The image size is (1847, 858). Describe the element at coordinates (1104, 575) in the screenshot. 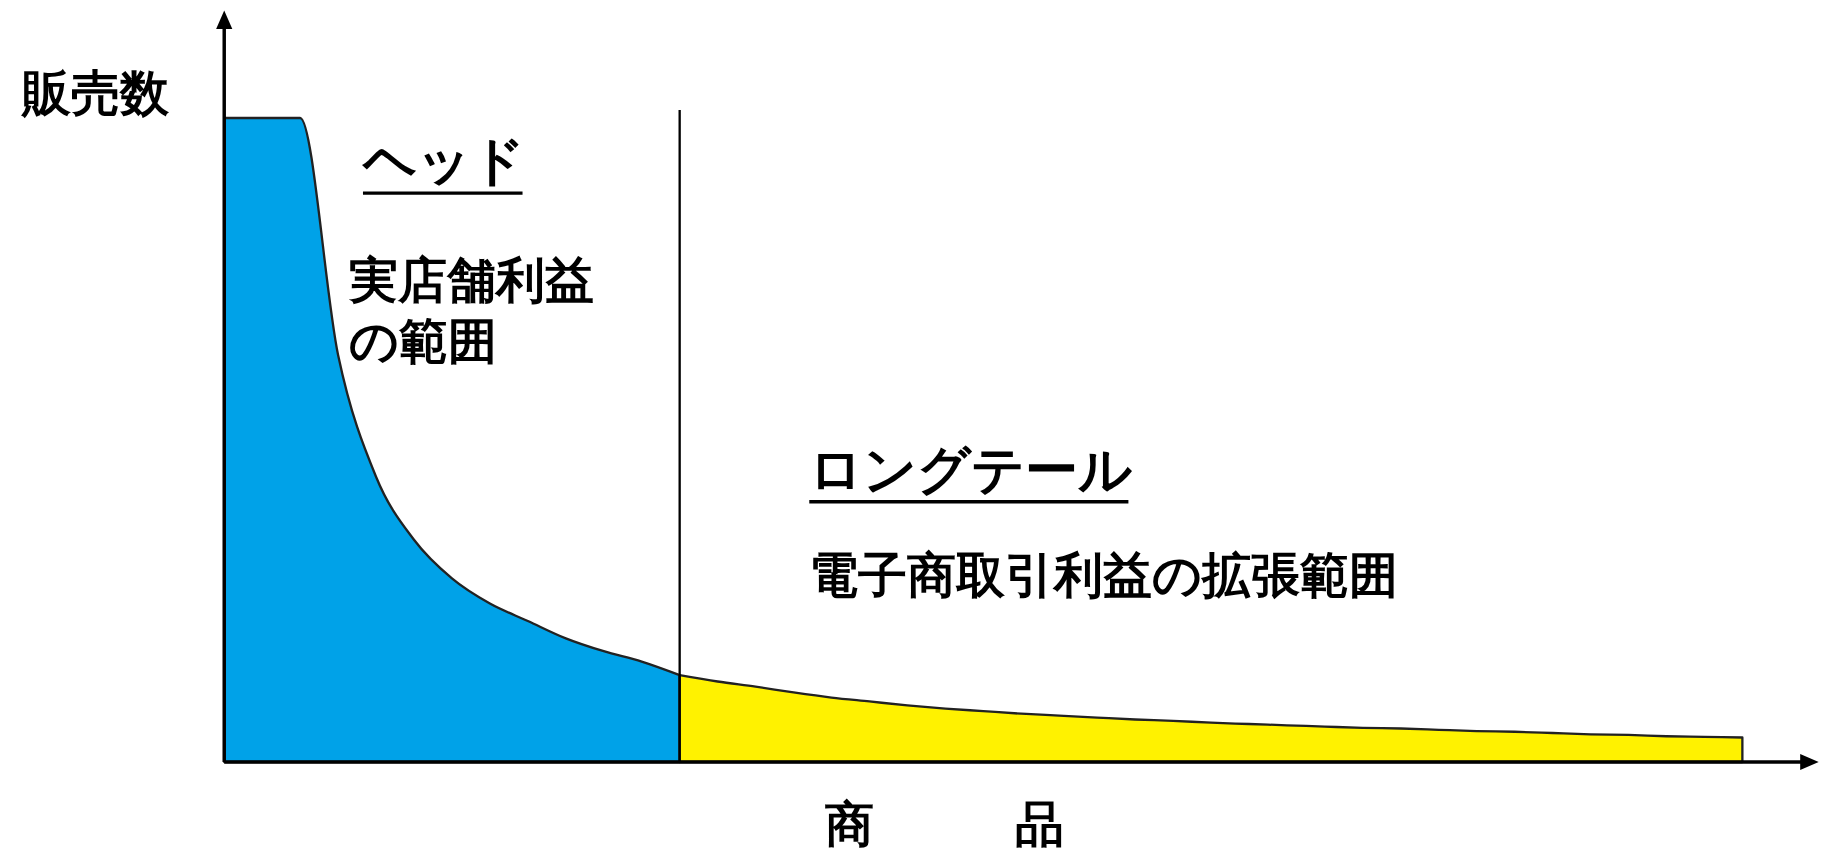

I see `annotation: 電子商取引利益の拡張範囲` at that location.